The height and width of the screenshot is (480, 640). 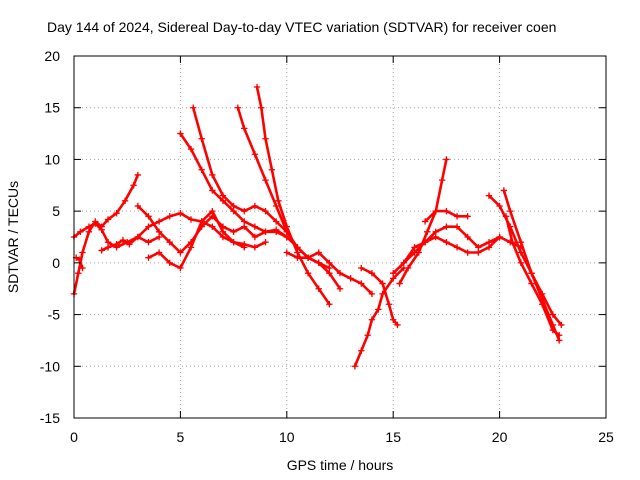 What do you see at coordinates (52, 159) in the screenshot?
I see `y-tick-label: 10` at bounding box center [52, 159].